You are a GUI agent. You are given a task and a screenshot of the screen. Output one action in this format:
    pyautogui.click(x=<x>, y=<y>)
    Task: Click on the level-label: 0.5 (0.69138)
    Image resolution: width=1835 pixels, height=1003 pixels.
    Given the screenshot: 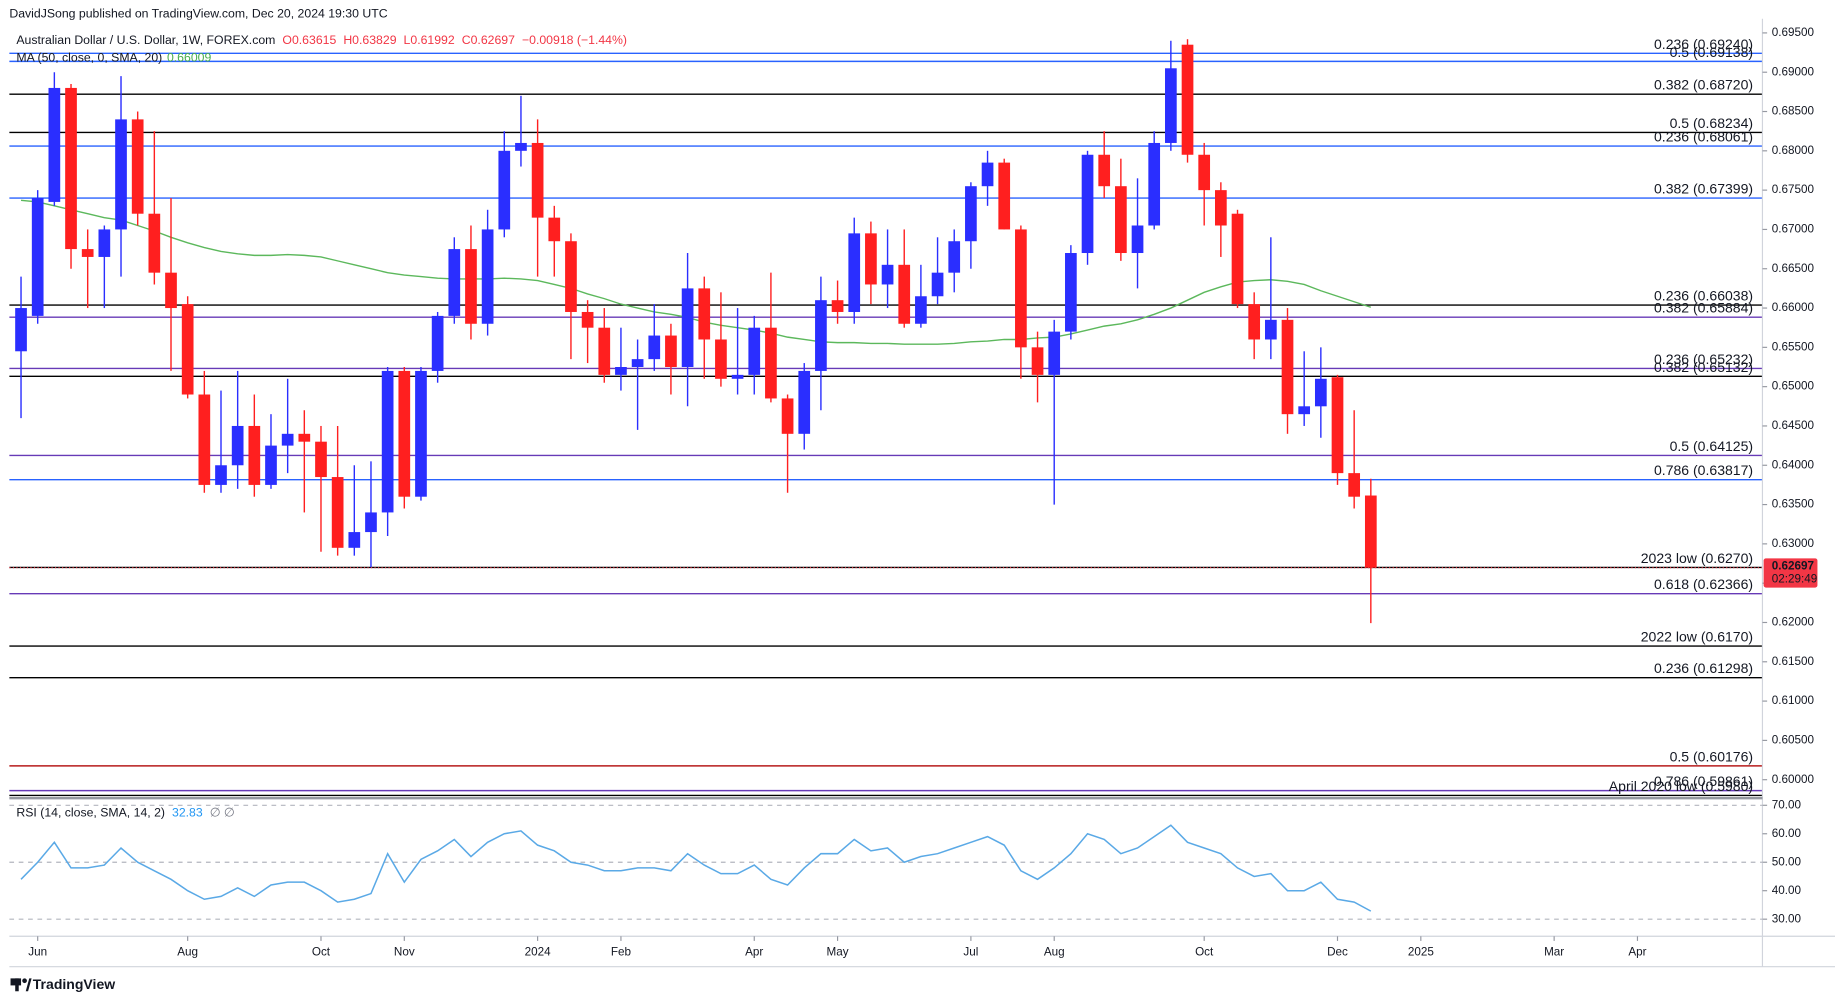 What is the action you would take?
    pyautogui.click(x=1711, y=52)
    